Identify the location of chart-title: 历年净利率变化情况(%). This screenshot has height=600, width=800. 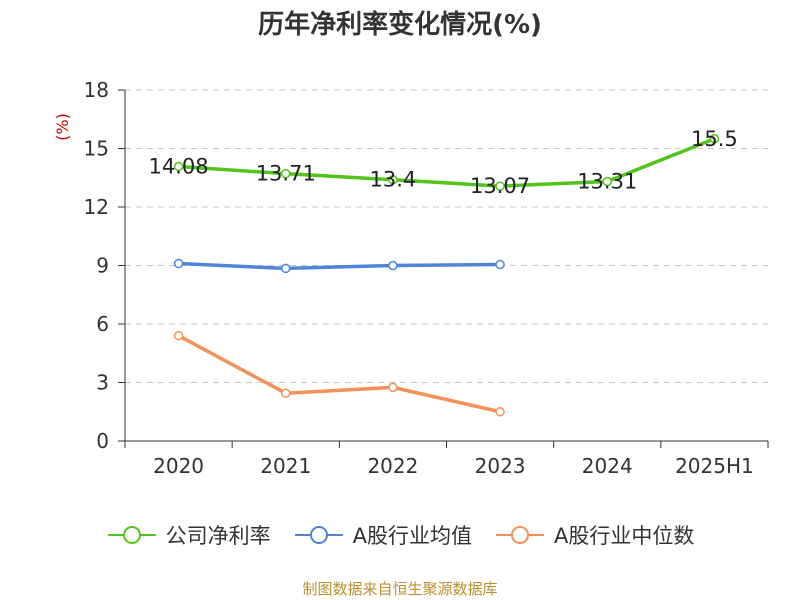
(400, 25).